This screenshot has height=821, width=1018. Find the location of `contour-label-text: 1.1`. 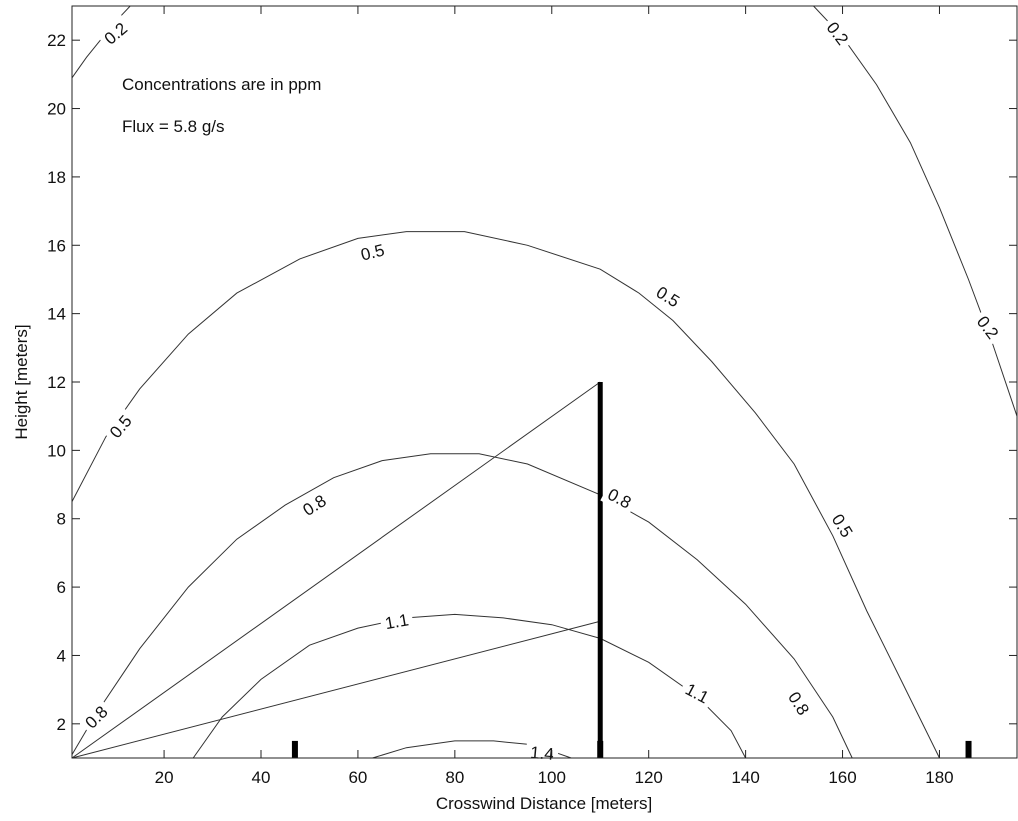

contour-label-text: 1.1 is located at coordinates (396, 621).